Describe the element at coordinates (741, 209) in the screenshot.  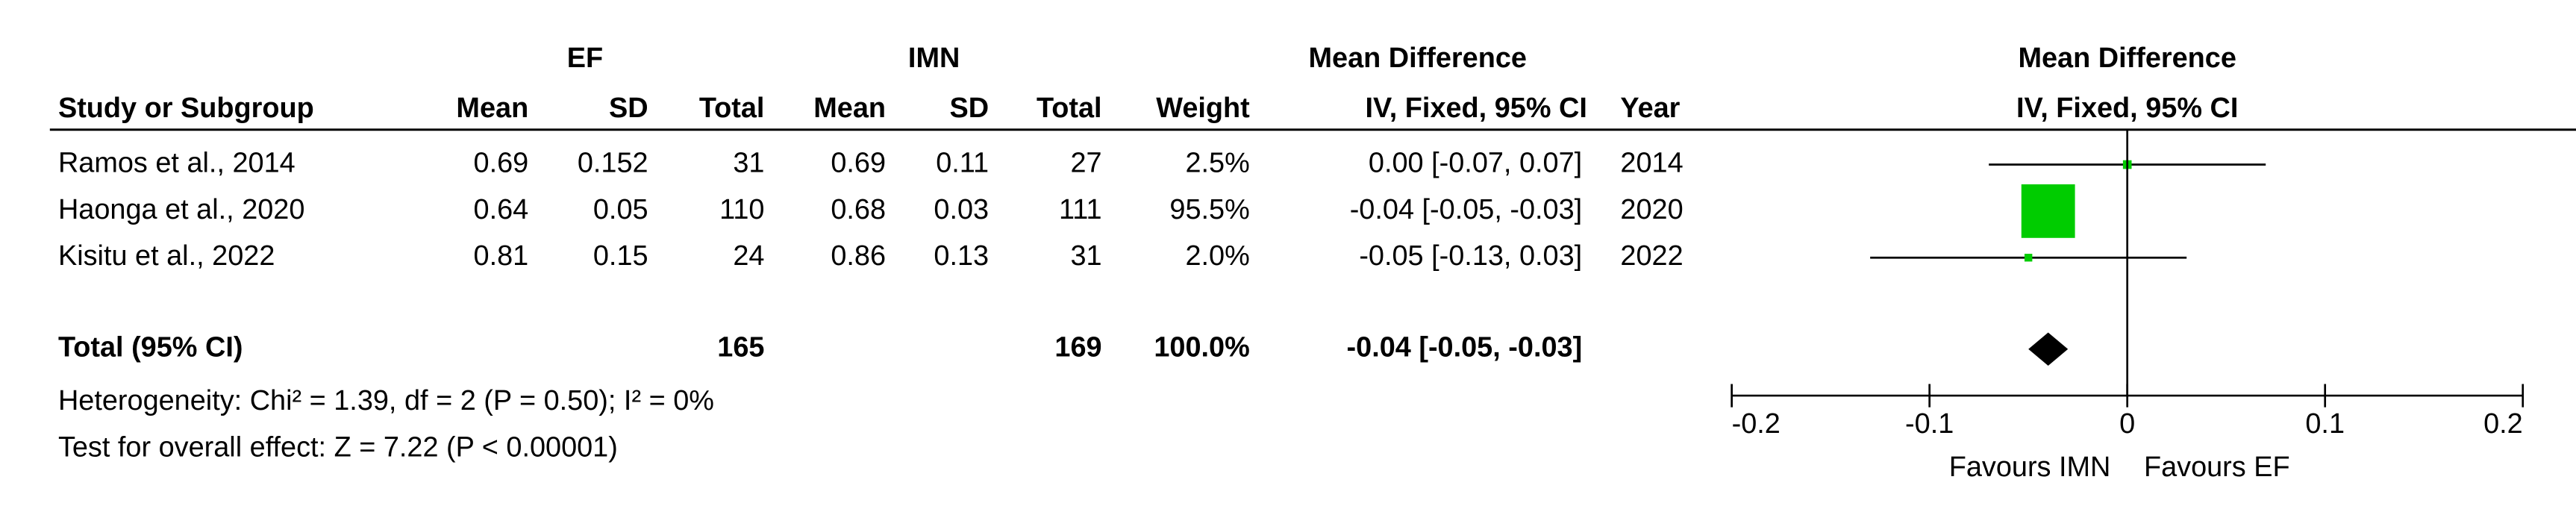
I see `cell: 110` at that location.